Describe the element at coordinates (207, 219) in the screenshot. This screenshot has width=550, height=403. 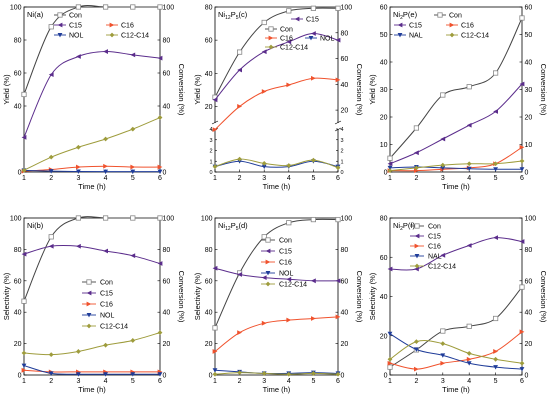
I see `y-tick-label: 100` at that location.